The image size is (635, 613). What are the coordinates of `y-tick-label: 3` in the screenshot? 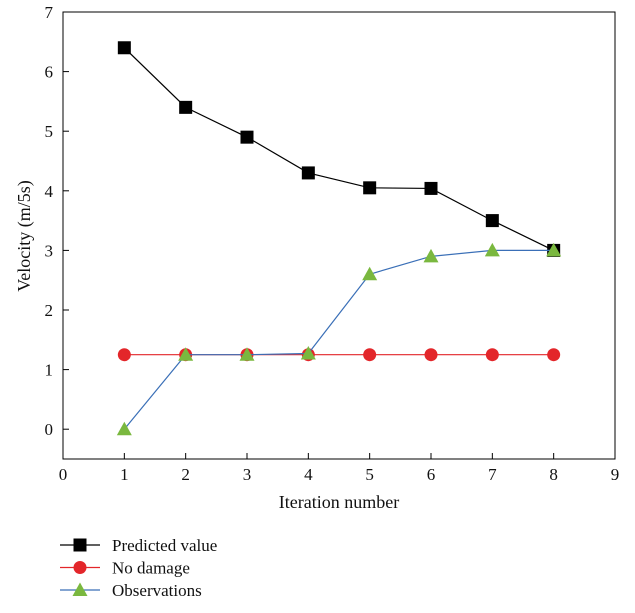 It's located at (49, 250).